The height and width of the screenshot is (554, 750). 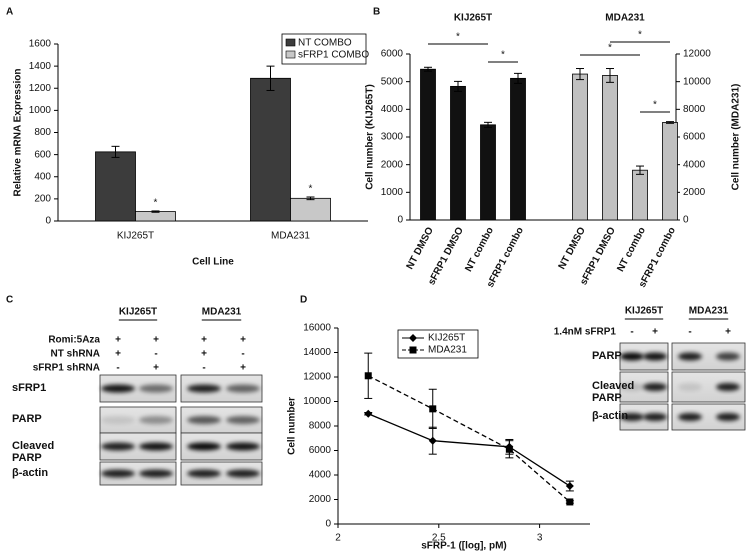 What do you see at coordinates (686, 220) in the screenshot?
I see `tick-label: 0` at bounding box center [686, 220].